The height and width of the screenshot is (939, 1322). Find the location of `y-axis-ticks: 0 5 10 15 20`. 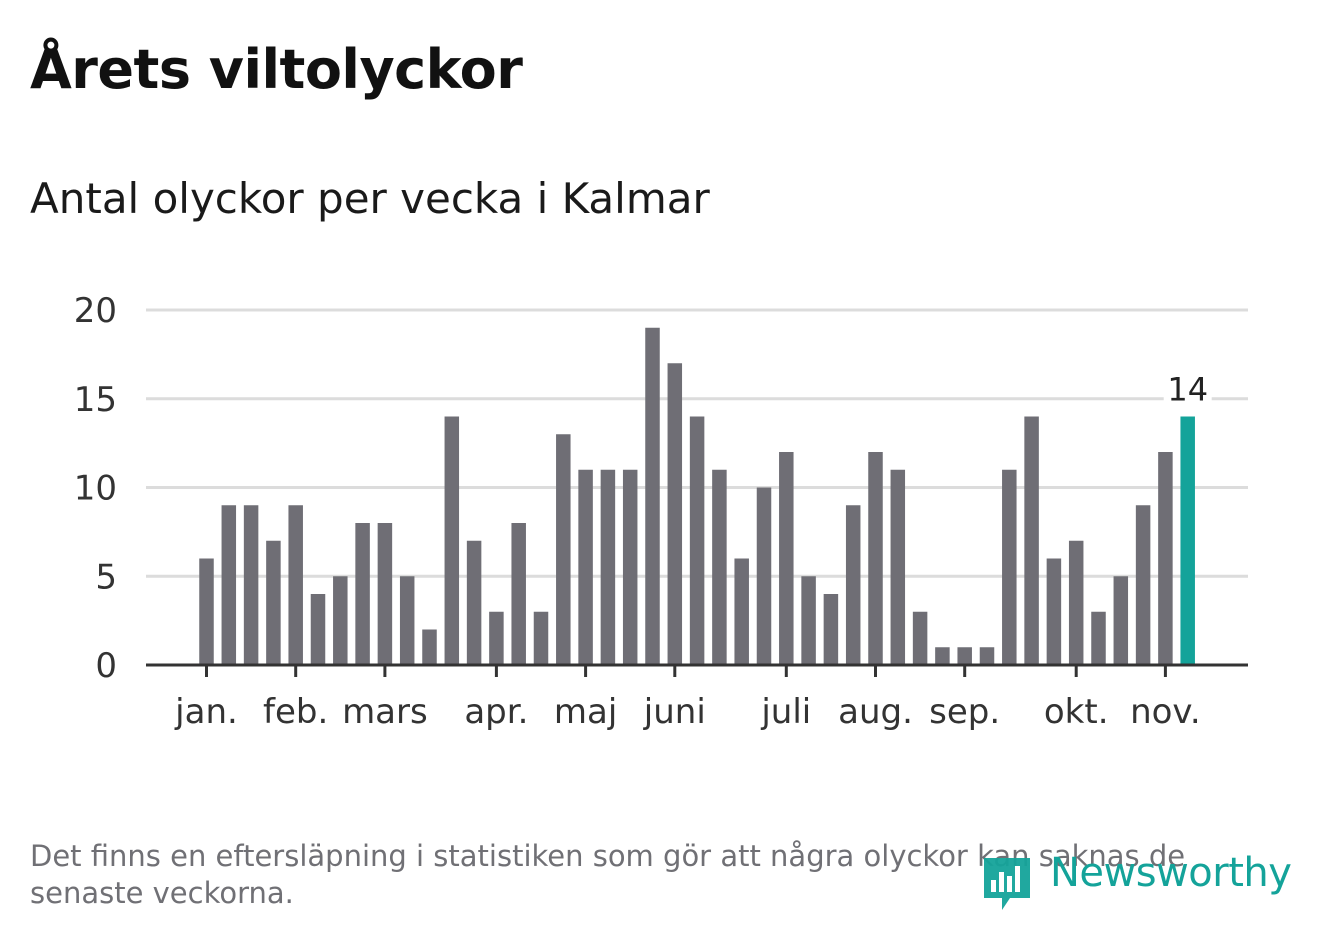

y-axis-ticks: 0 5 10 15 20 is located at coordinates (95, 488).